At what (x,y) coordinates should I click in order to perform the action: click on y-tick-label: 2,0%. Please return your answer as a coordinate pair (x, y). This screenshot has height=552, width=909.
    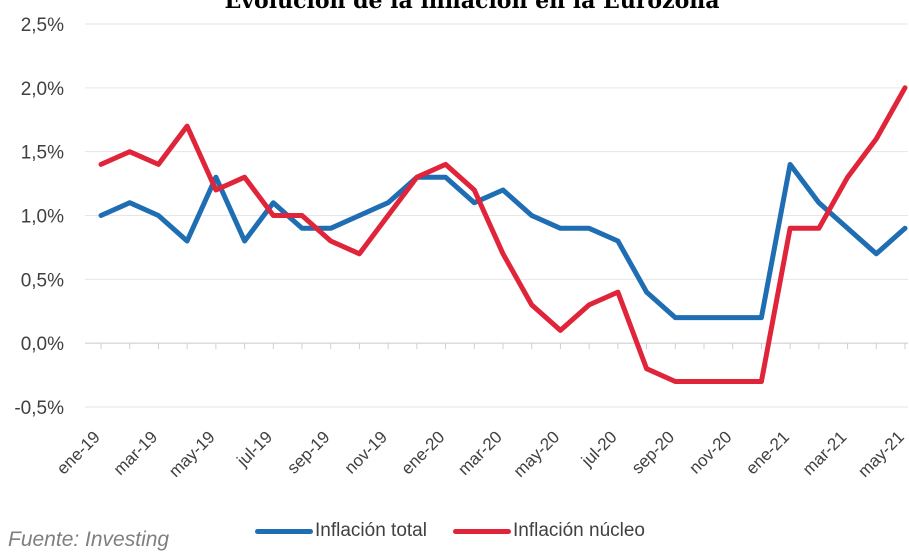
    Looking at the image, I should click on (42, 89).